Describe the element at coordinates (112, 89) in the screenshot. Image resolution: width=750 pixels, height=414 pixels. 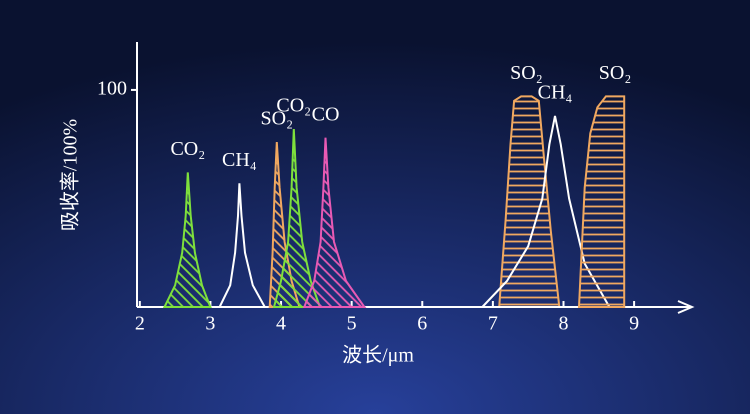
I see `y-tick-label: 100` at that location.